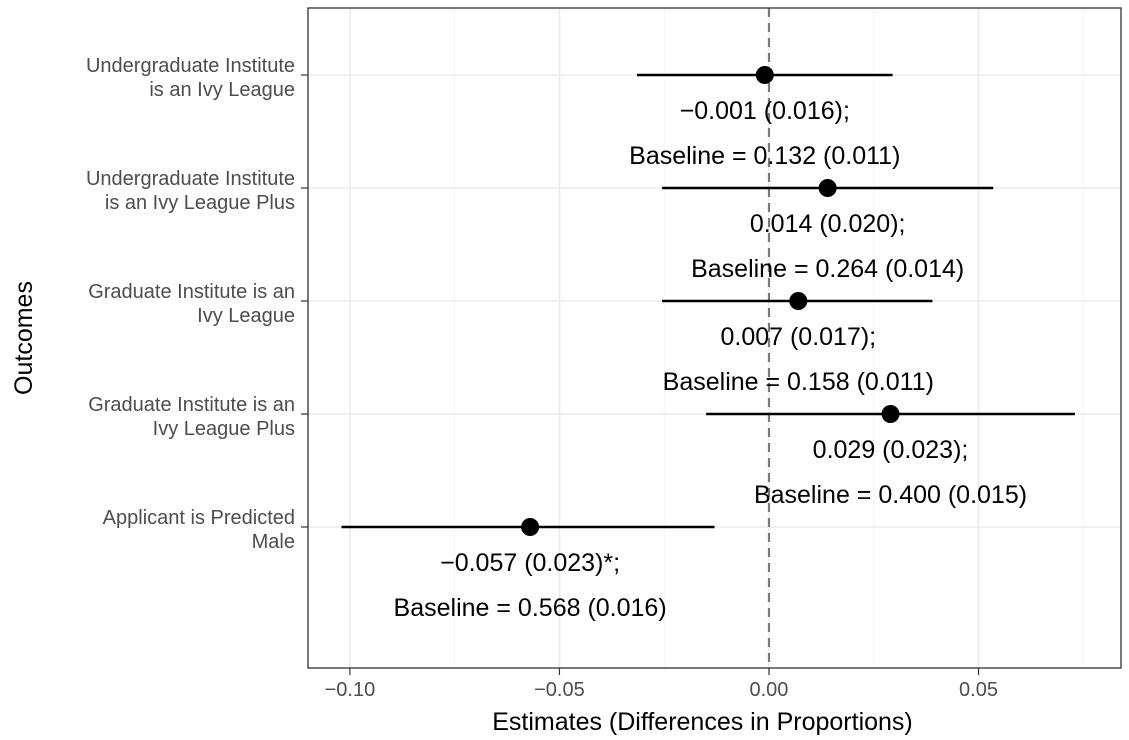 This screenshot has height=740, width=1129. I want to click on x-tick-label: −0.10, so click(350, 690).